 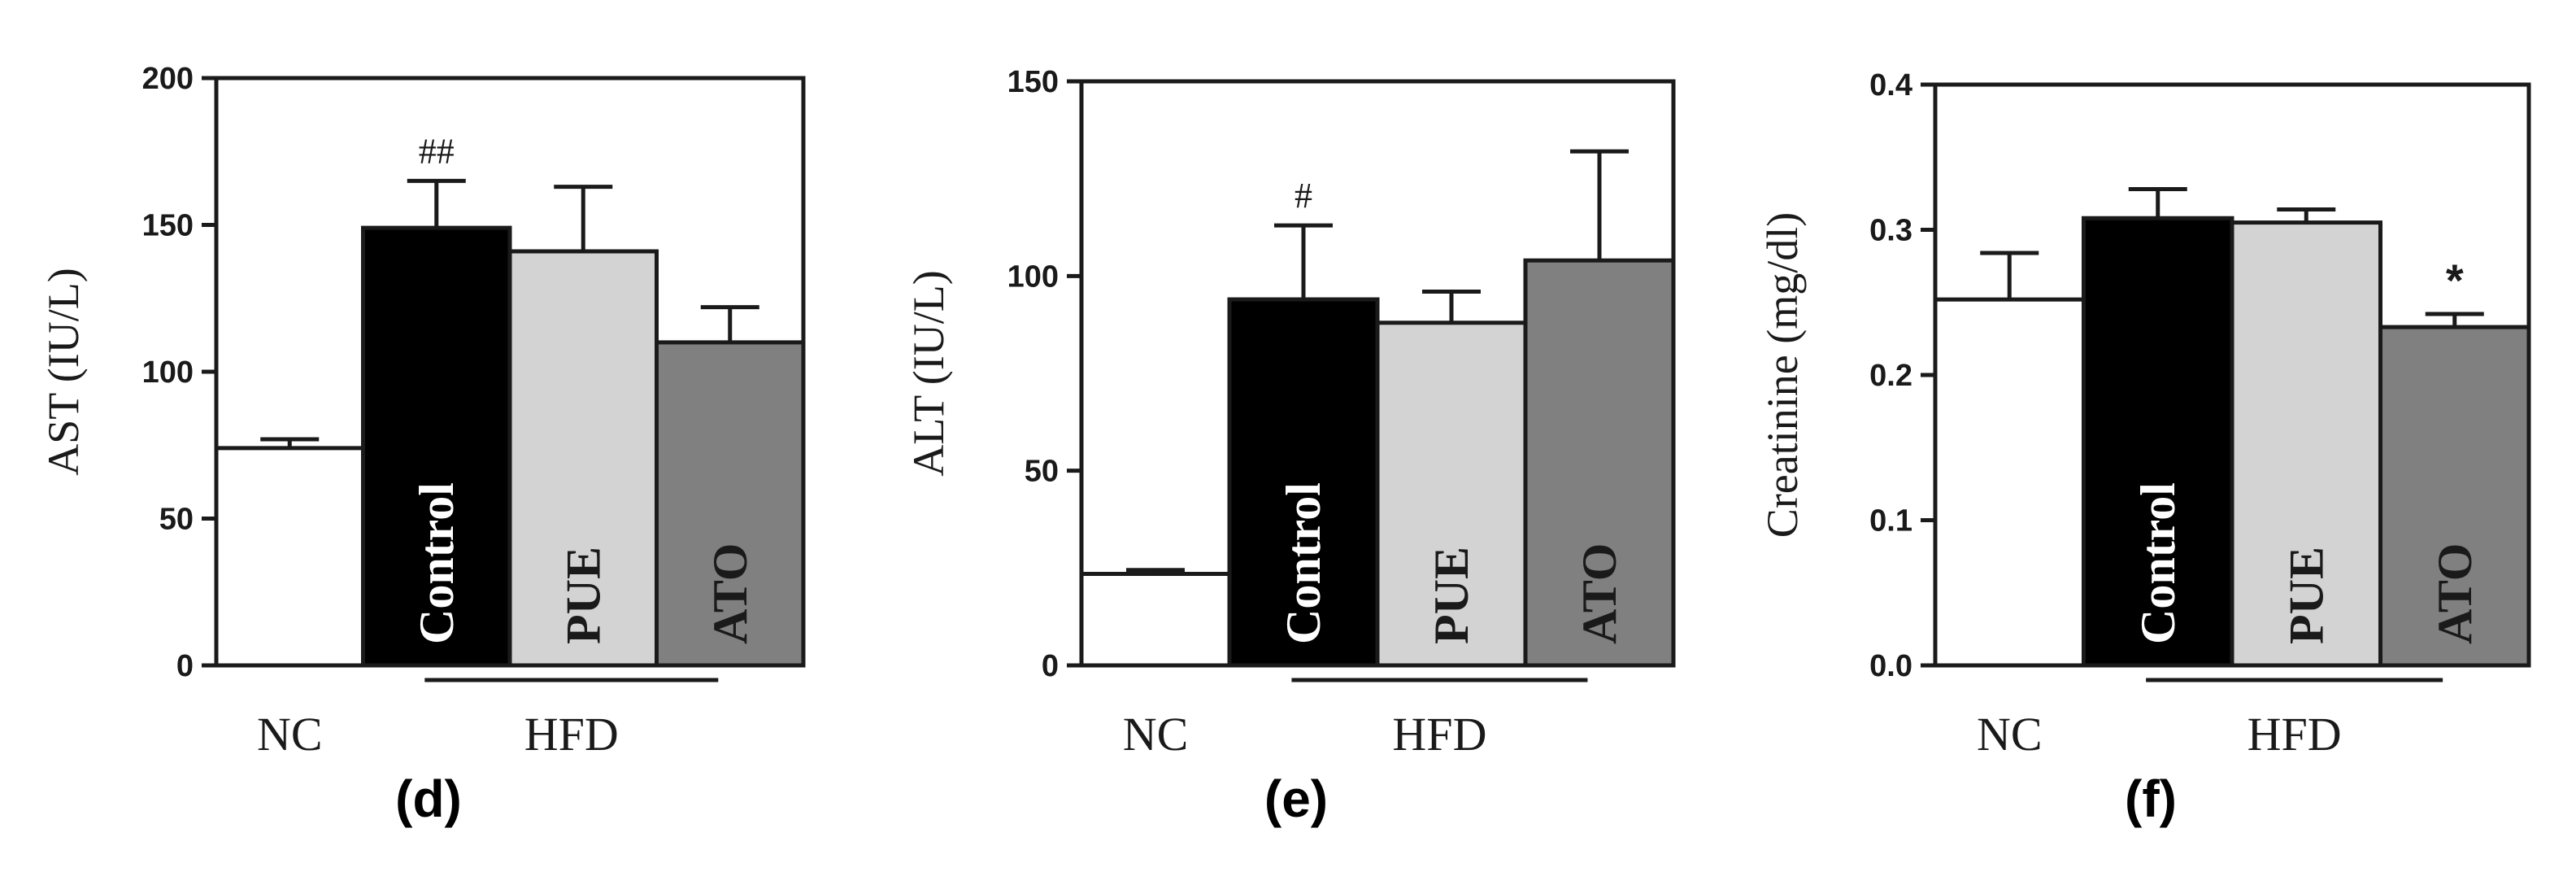 I want to click on y-tick-label: 200, so click(x=168, y=79).